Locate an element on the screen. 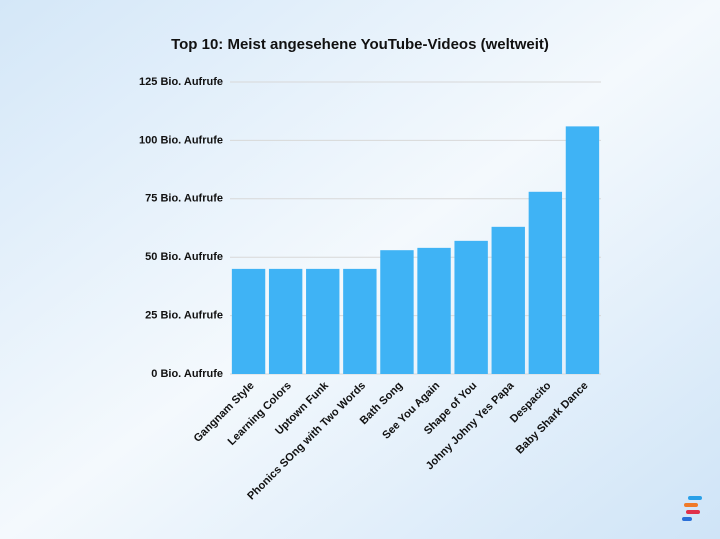  y-tick-label: 50 Bio. Aufrufe is located at coordinates (184, 257).